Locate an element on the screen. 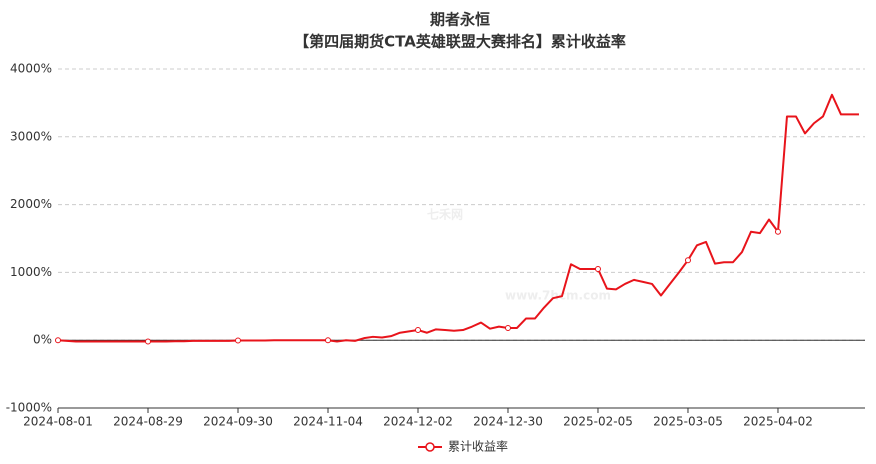 The image size is (876, 464). x-tick-label: 2024-12-02 is located at coordinates (418, 422).